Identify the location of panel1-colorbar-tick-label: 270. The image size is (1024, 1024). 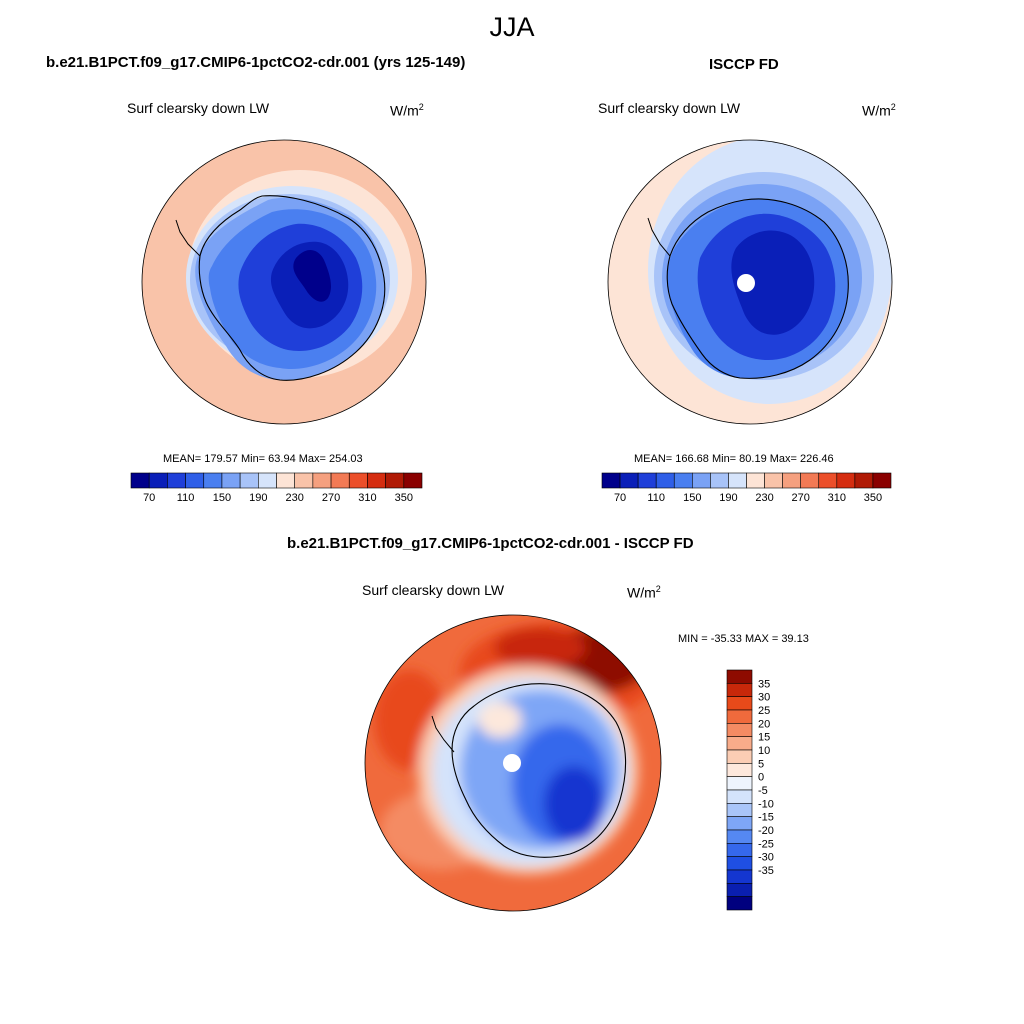
(331, 498).